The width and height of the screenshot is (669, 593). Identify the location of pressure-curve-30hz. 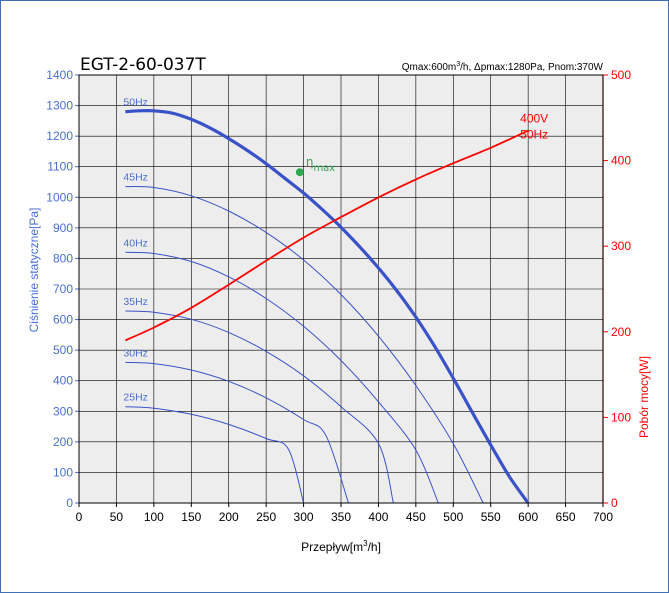
(237, 432).